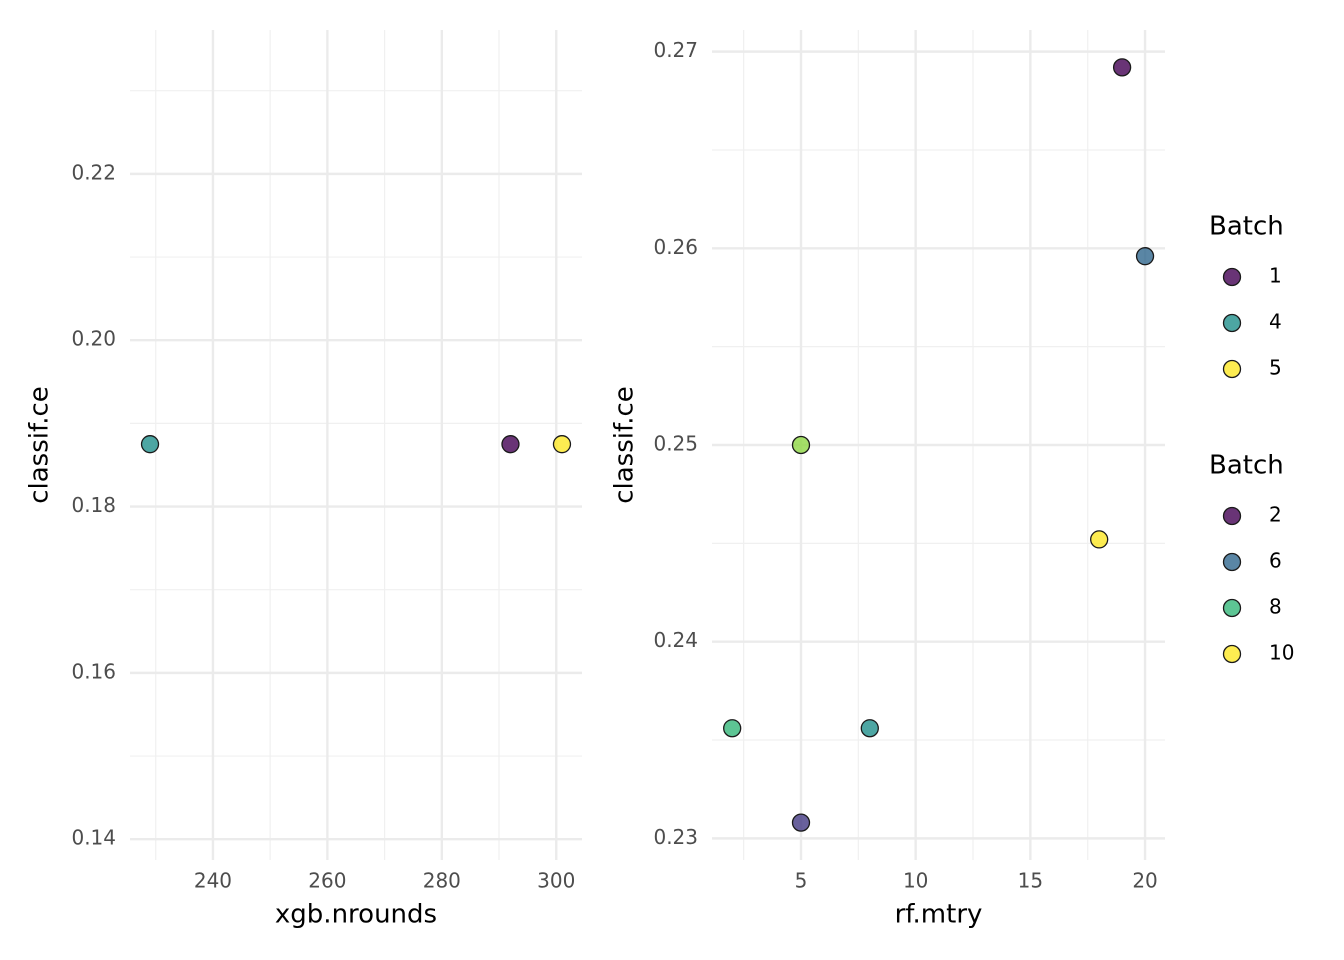 Image resolution: width=1344 pixels, height=960 pixels. I want to click on y-tick-label: 0.18, so click(93, 505).